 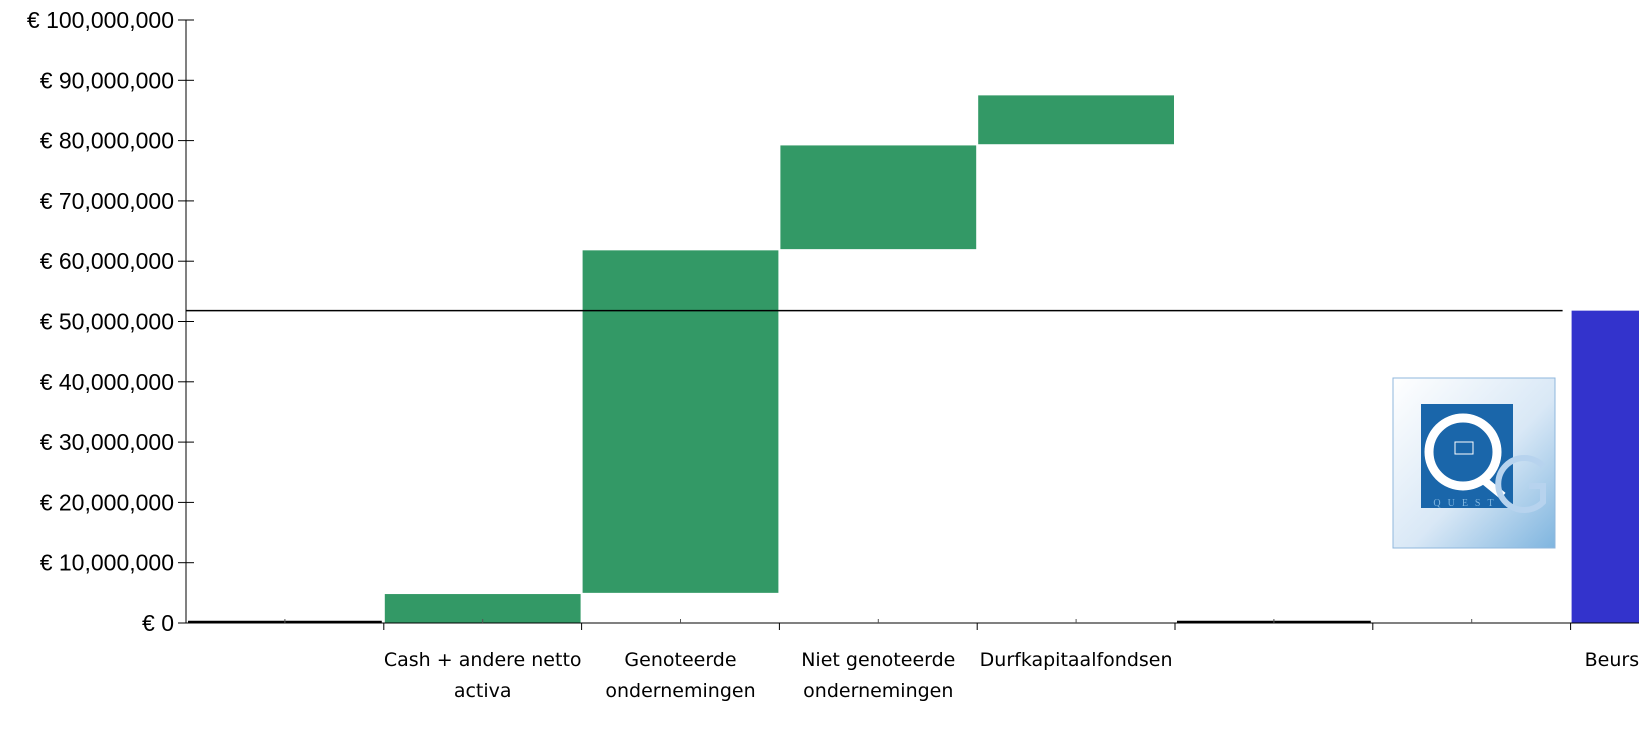 I want to click on x-tick-label-line: Beurskapitalisatie, so click(x=1612, y=660).